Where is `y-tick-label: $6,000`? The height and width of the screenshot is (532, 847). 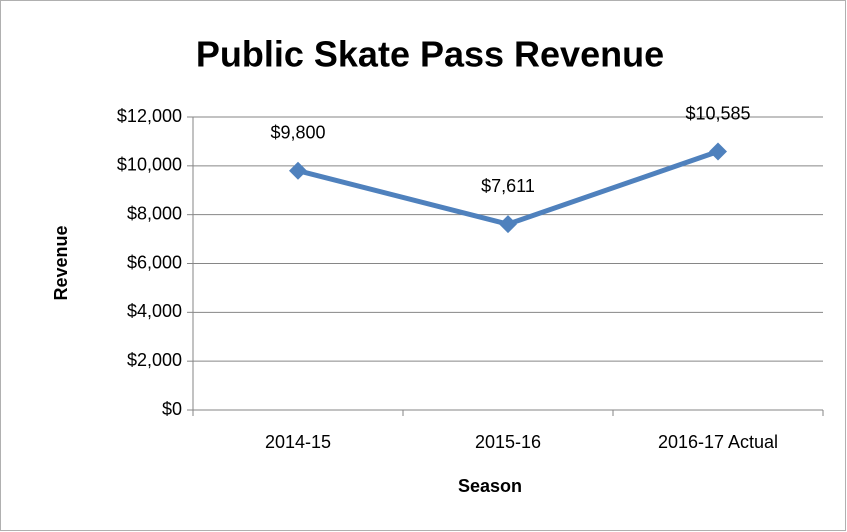
y-tick-label: $6,000 is located at coordinates (154, 262).